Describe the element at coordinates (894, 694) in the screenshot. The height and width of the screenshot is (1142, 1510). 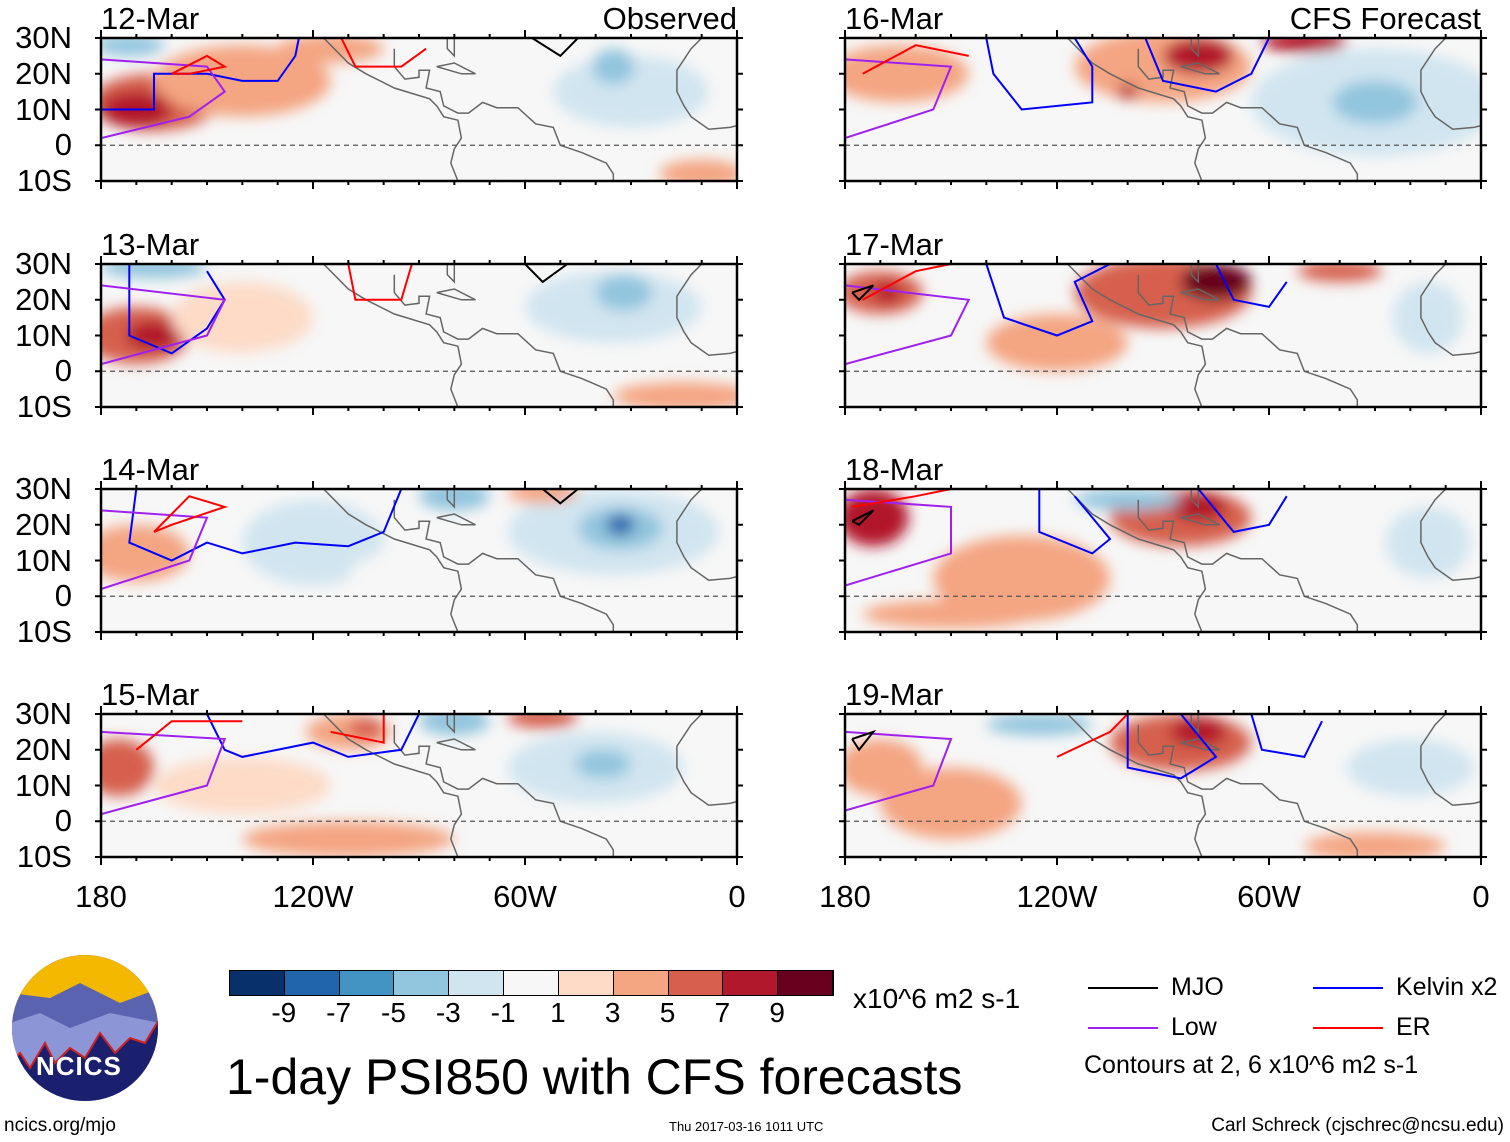
I see `panel-date: 19-Mar` at that location.